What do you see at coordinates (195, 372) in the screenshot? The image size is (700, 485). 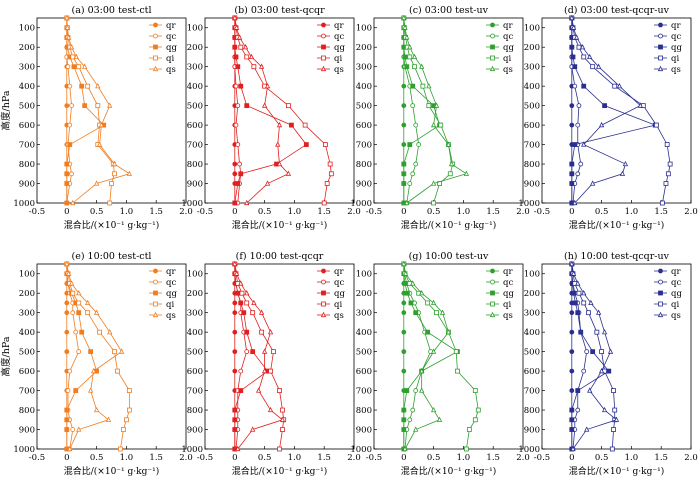 I see `y-tick-label: 600` at bounding box center [195, 372].